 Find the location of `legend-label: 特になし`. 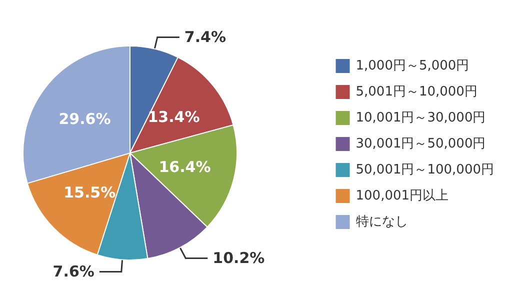

legend-label: 特になし is located at coordinates (382, 222).